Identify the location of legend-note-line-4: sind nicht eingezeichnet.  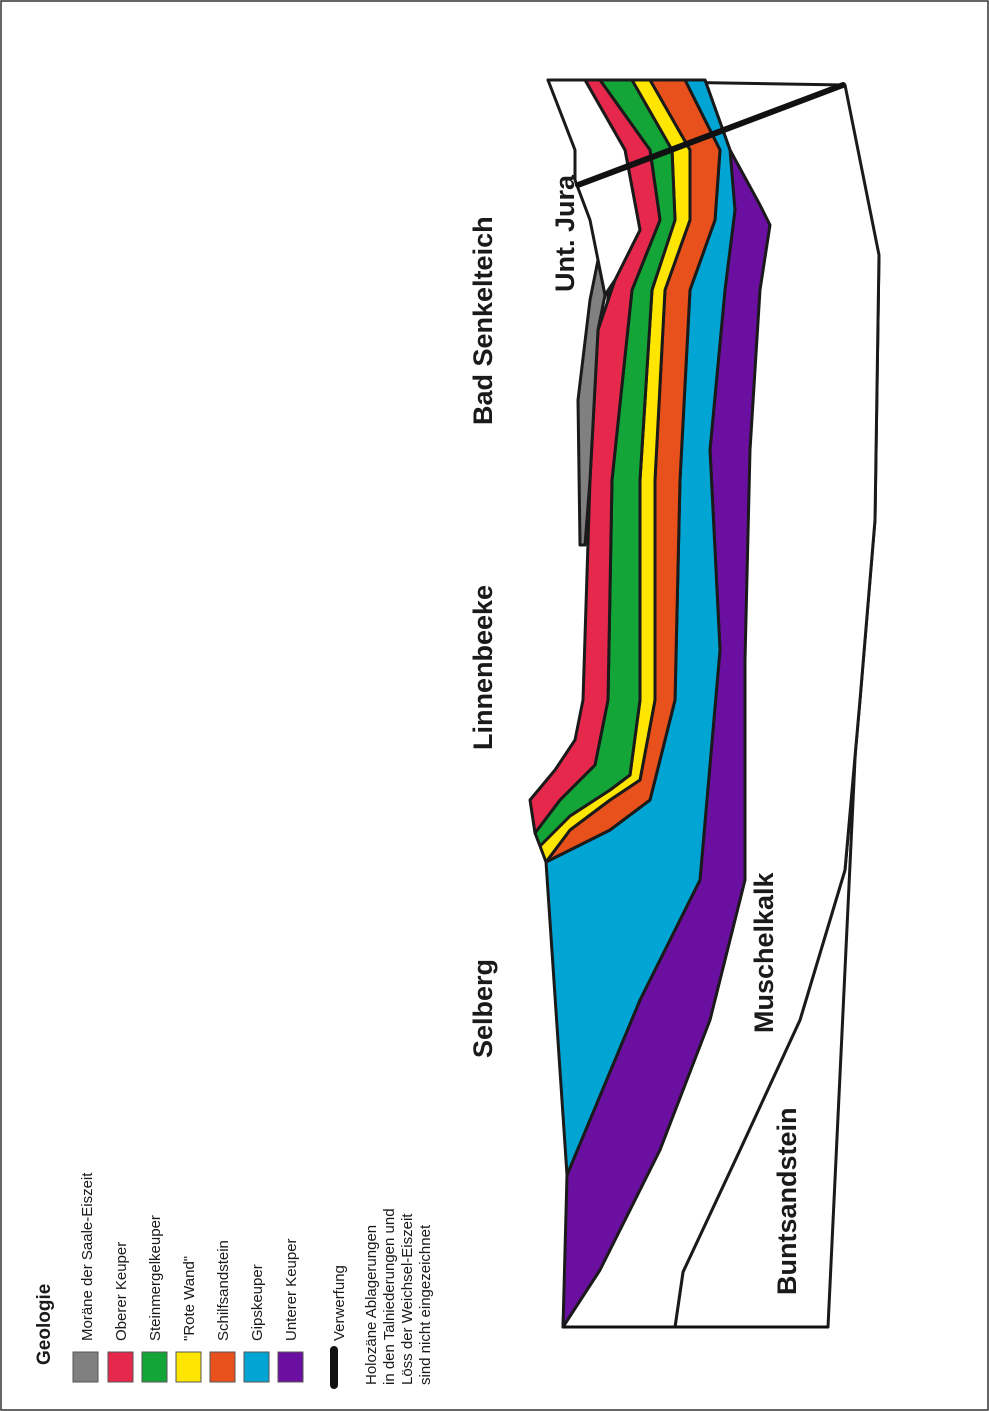
(425, 1304).